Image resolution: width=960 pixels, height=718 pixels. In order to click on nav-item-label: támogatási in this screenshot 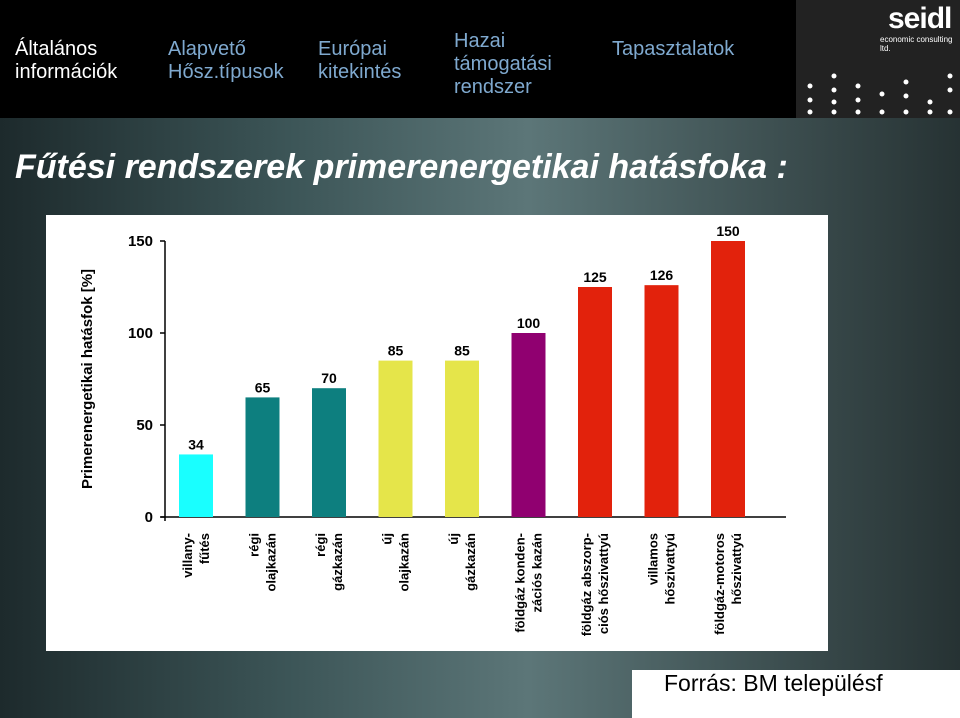, I will do `click(503, 64)`.